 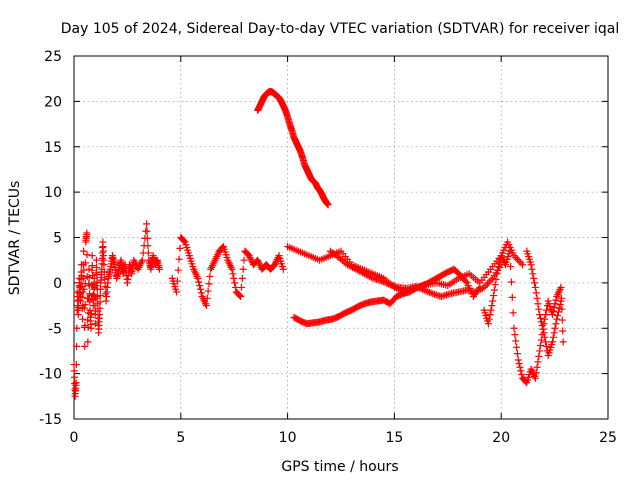 What do you see at coordinates (544, 303) in the screenshot?
I see `series-late-recovery` at bounding box center [544, 303].